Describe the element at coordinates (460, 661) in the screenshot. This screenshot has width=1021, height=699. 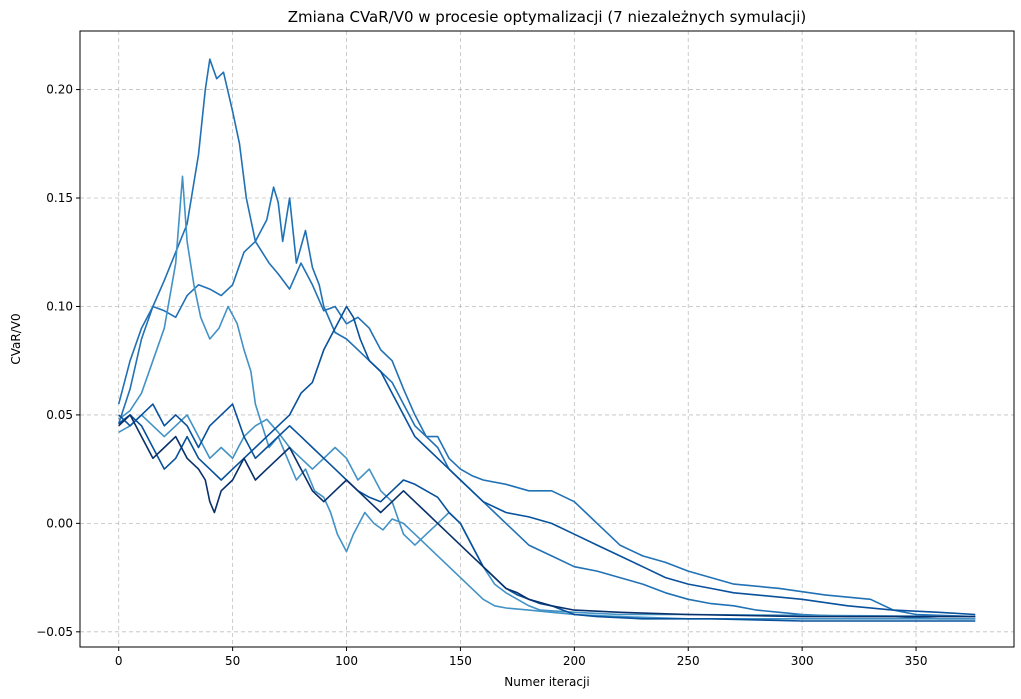
I see `x-tick-label: 150` at that location.